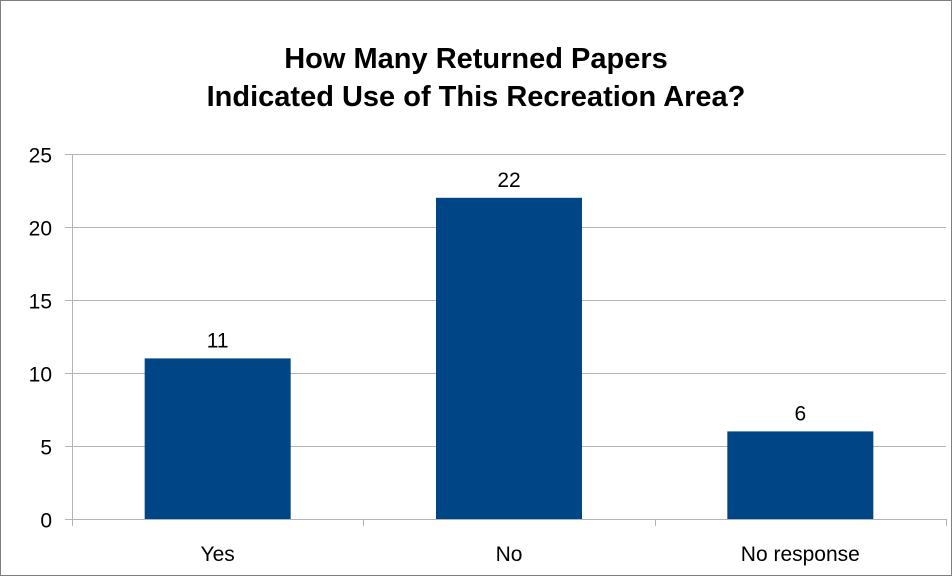 This screenshot has height=576, width=952. I want to click on data-label: 22, so click(508, 180).